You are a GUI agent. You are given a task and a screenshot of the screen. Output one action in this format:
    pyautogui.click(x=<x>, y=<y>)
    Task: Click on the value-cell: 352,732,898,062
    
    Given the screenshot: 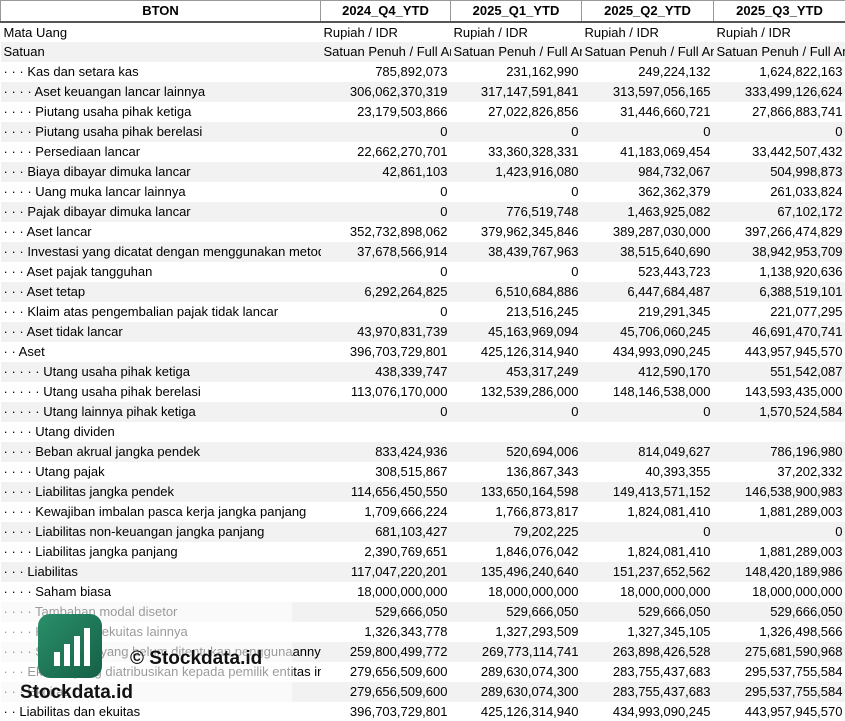 What is the action you would take?
    pyautogui.click(x=398, y=231)
    